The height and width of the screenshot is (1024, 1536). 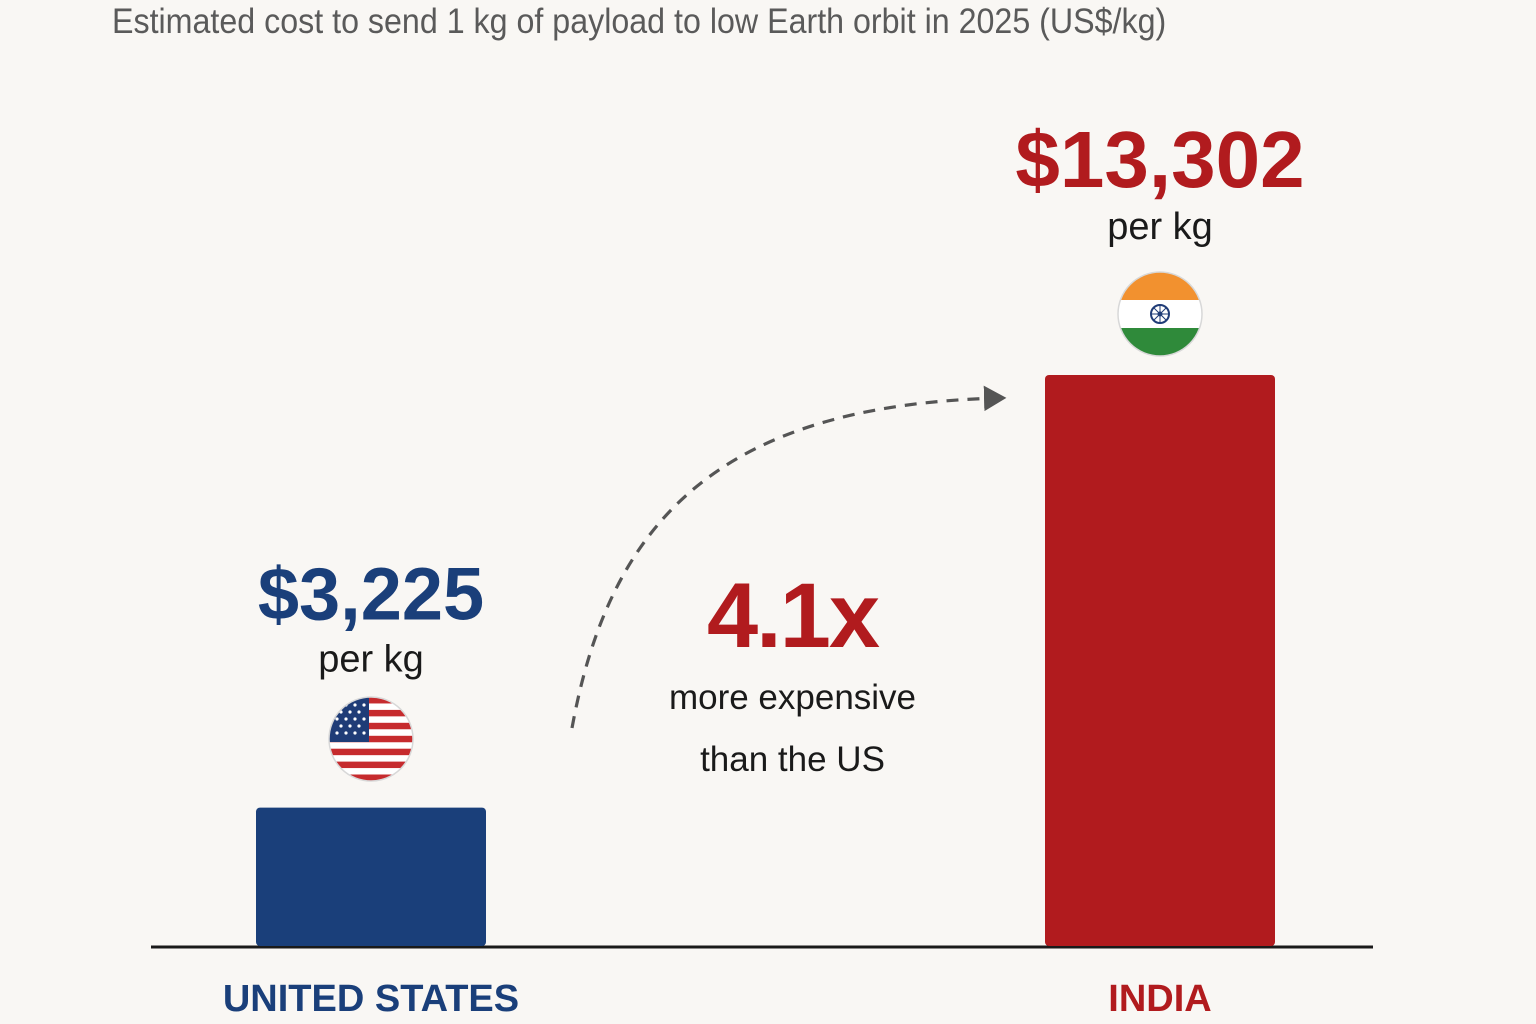 What do you see at coordinates (1160, 314) in the screenshot?
I see `india-flag-icon` at bounding box center [1160, 314].